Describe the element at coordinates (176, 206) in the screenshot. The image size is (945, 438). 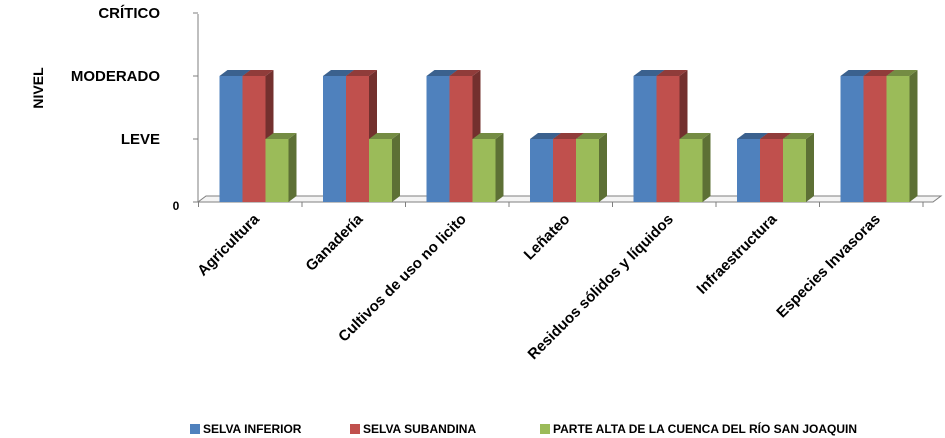
I see `y-tick-label: 0` at that location.